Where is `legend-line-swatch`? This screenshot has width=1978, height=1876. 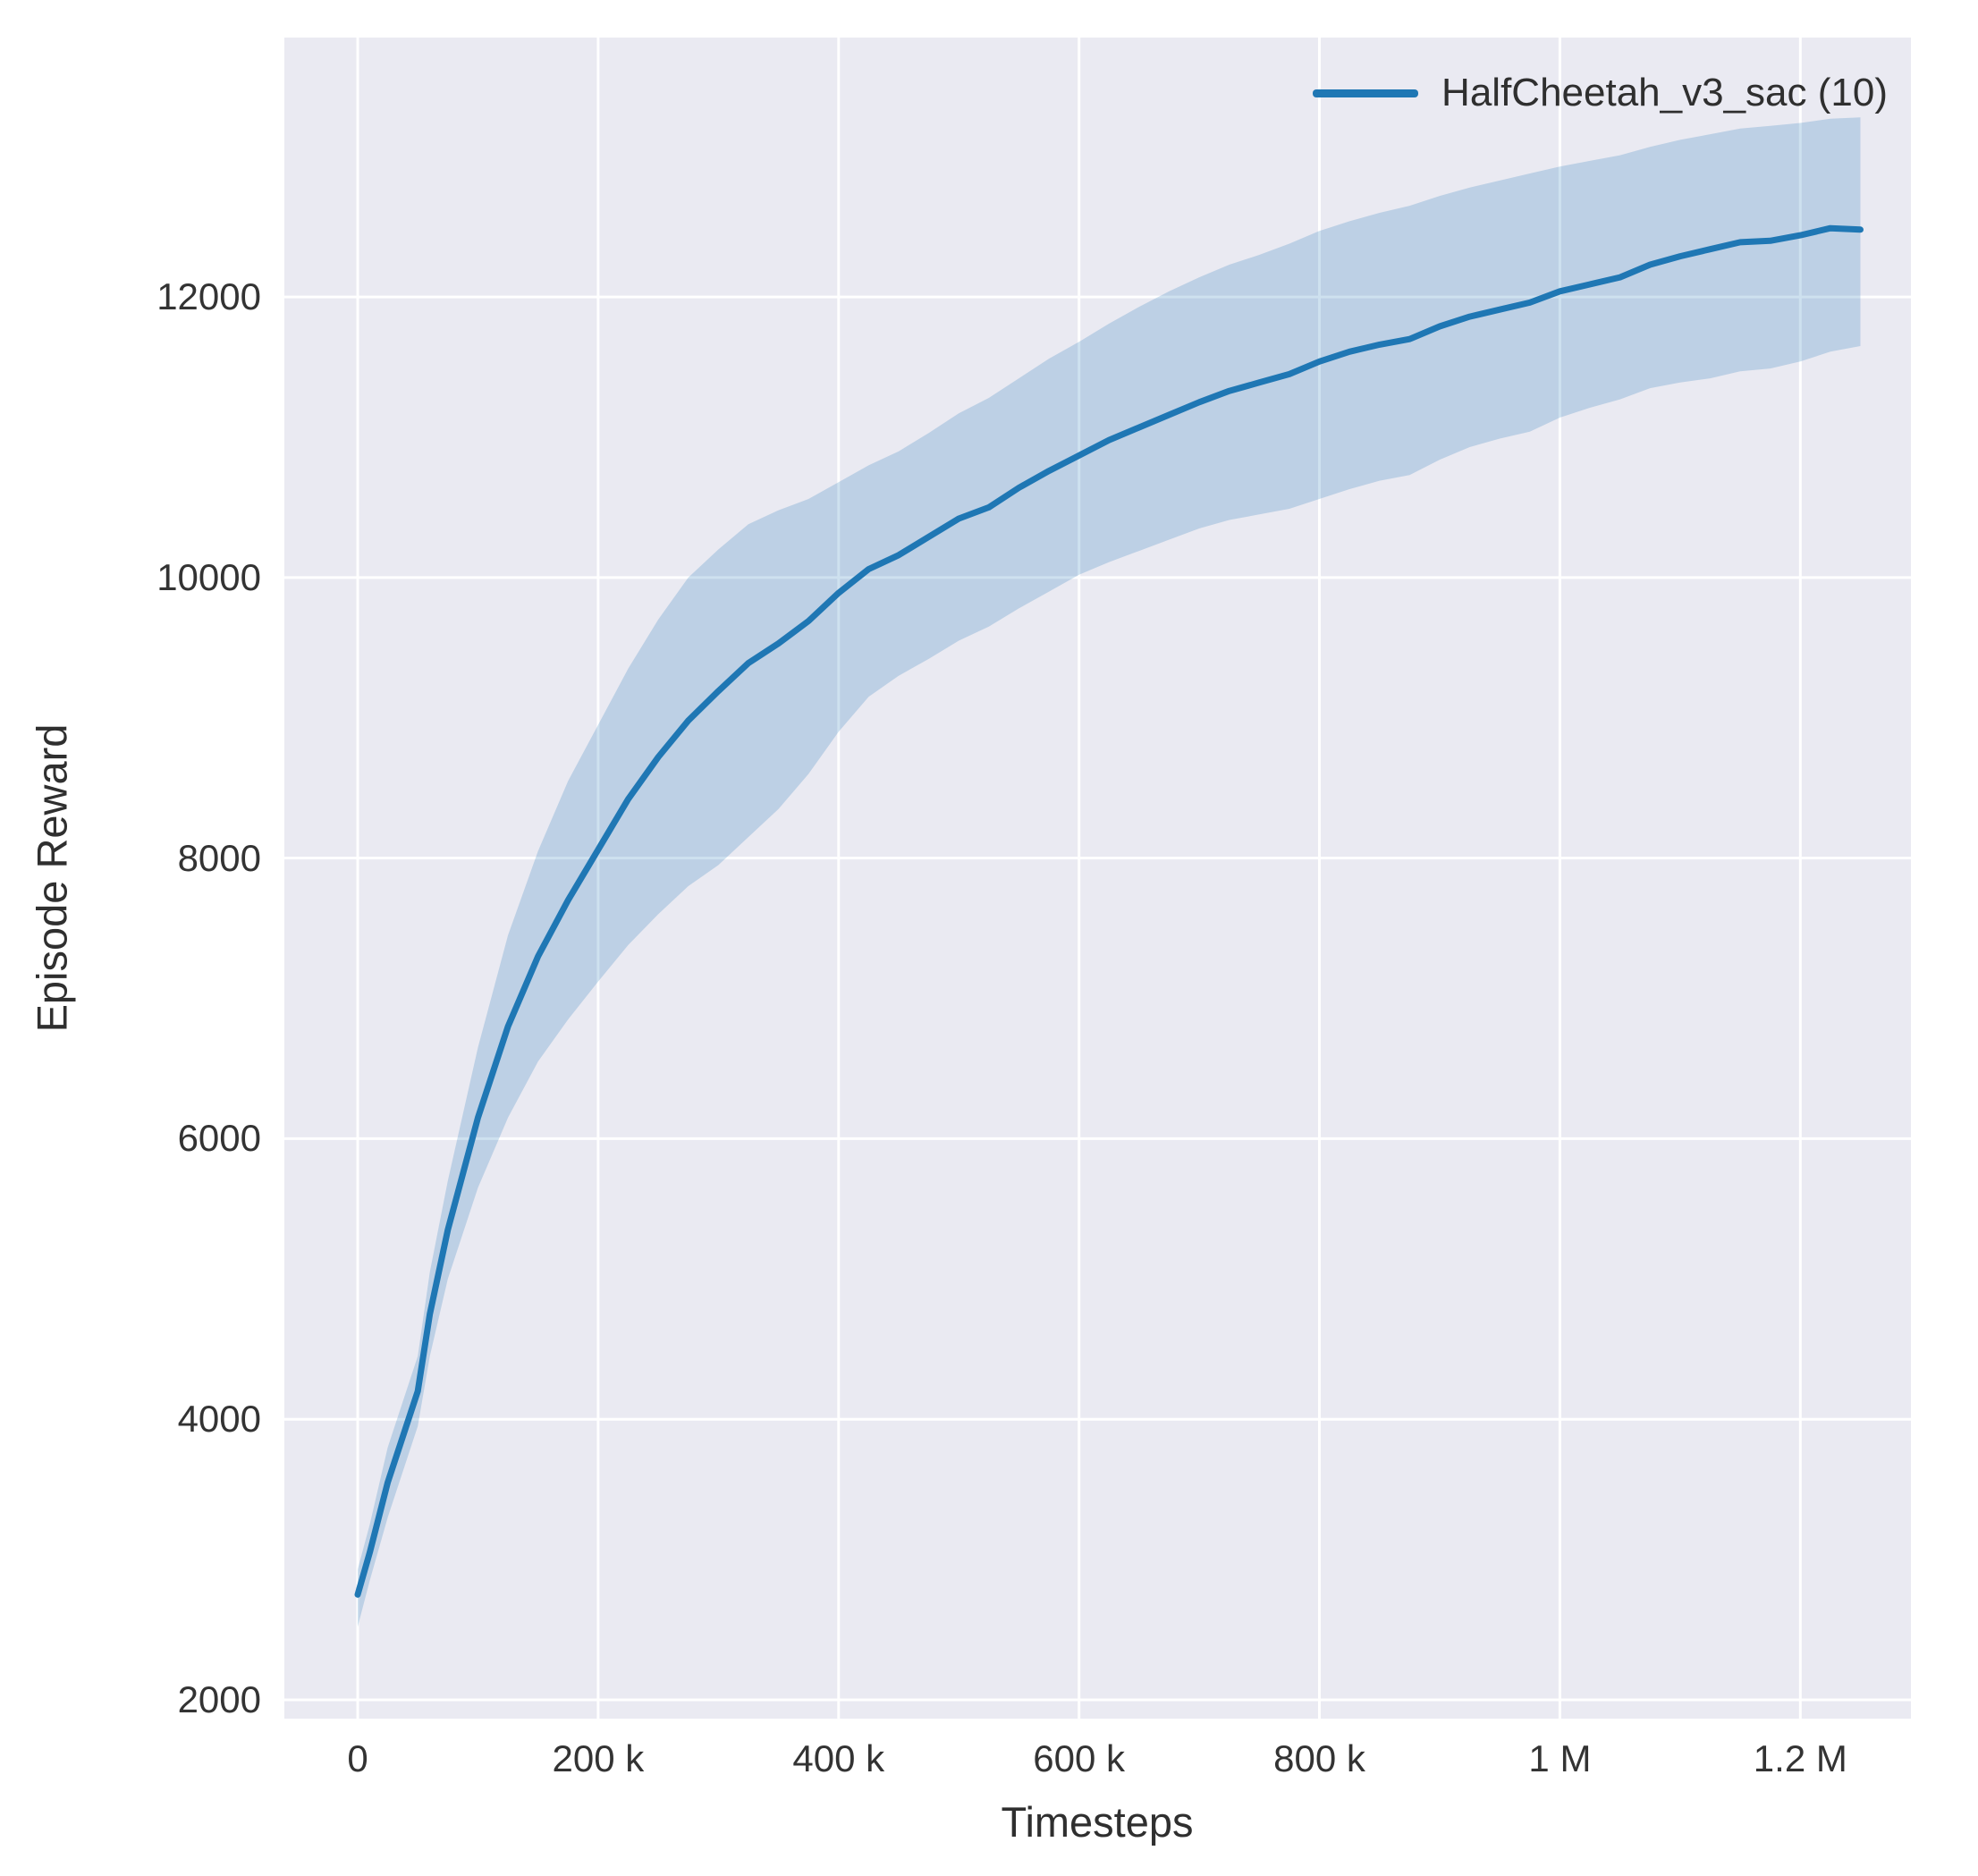 legend-line-swatch is located at coordinates (1366, 93).